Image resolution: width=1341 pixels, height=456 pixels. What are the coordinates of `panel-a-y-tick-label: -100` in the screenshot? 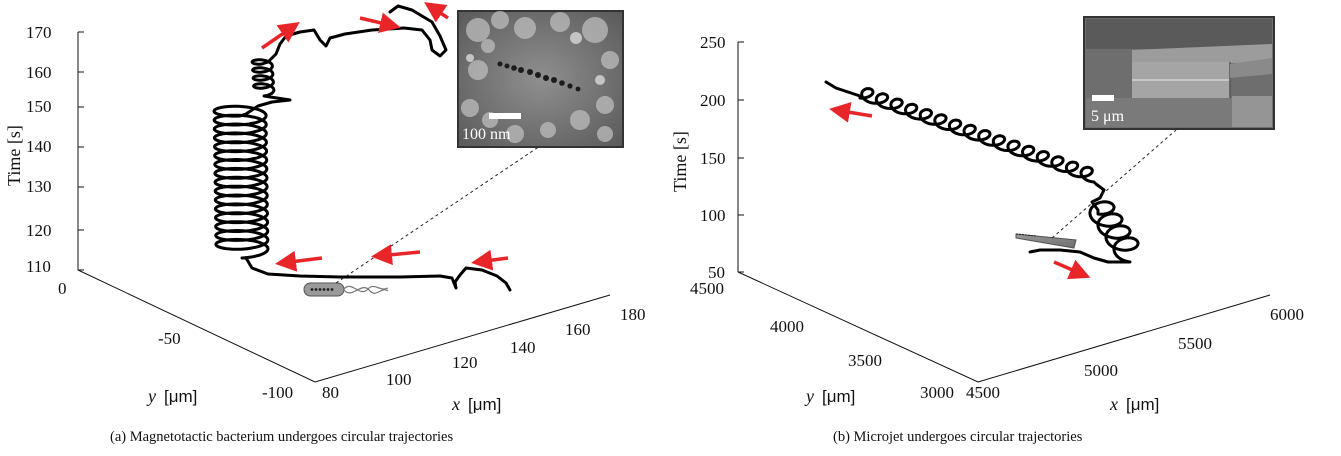 It's located at (277, 392).